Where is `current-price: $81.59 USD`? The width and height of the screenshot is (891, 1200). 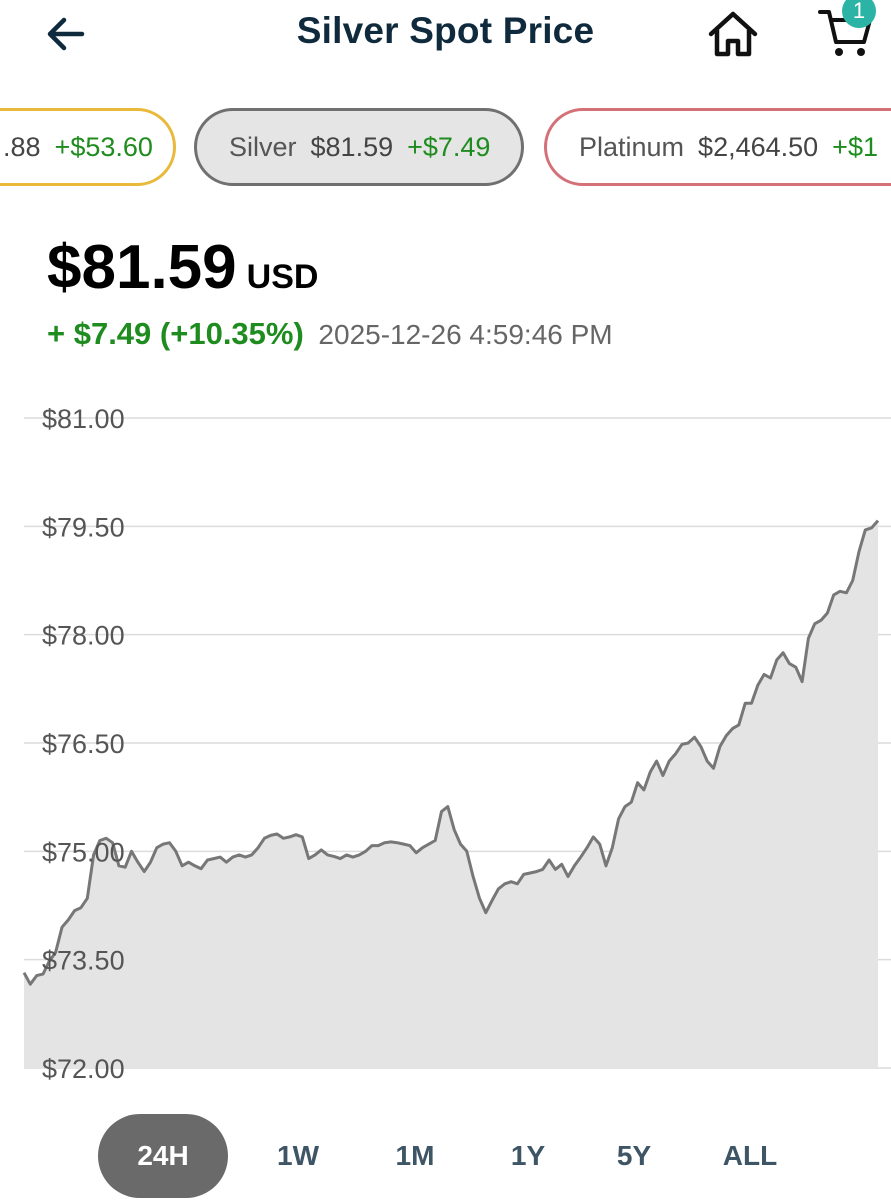 current-price: $81.59 USD is located at coordinates (182, 267).